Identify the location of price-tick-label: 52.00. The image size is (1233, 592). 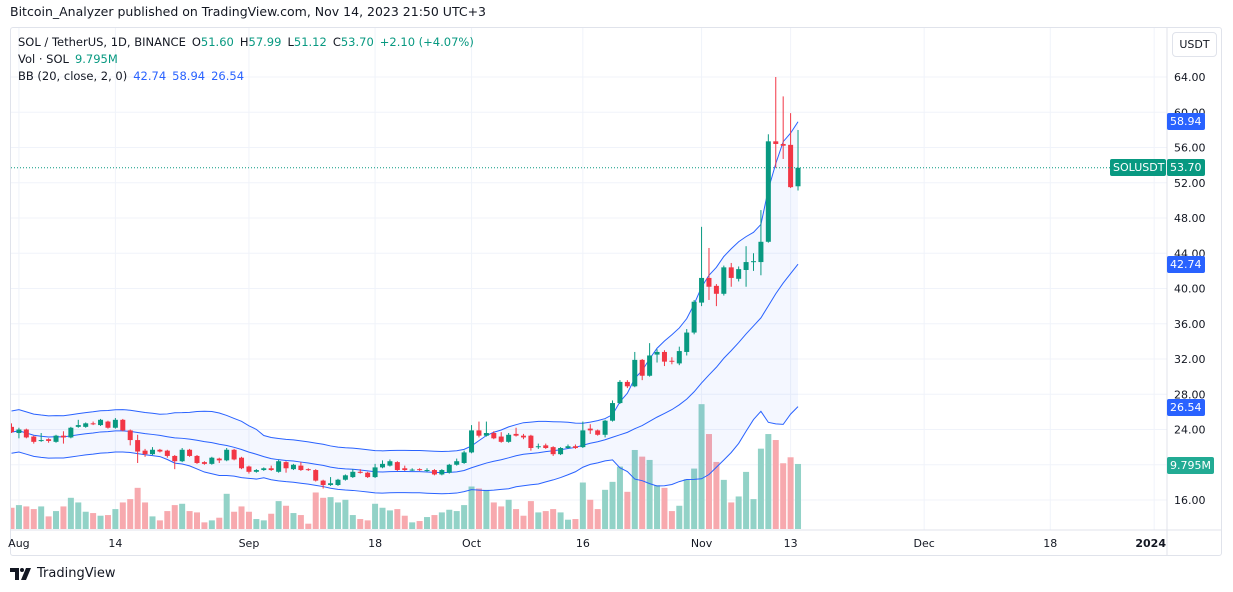
(1190, 183).